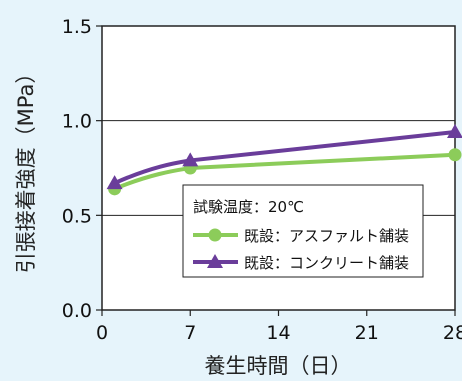 The width and height of the screenshot is (462, 381). I want to click on legend-marker-asphalt, so click(215, 235).